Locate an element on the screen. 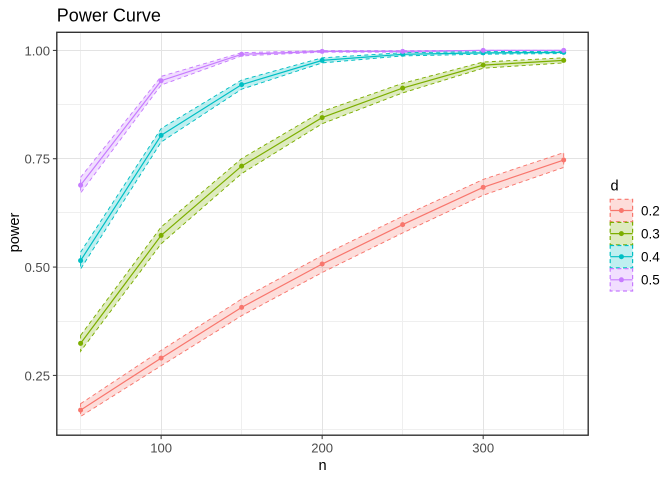 The height and width of the screenshot is (485, 672). svg-text: 0.5 is located at coordinates (650, 280).